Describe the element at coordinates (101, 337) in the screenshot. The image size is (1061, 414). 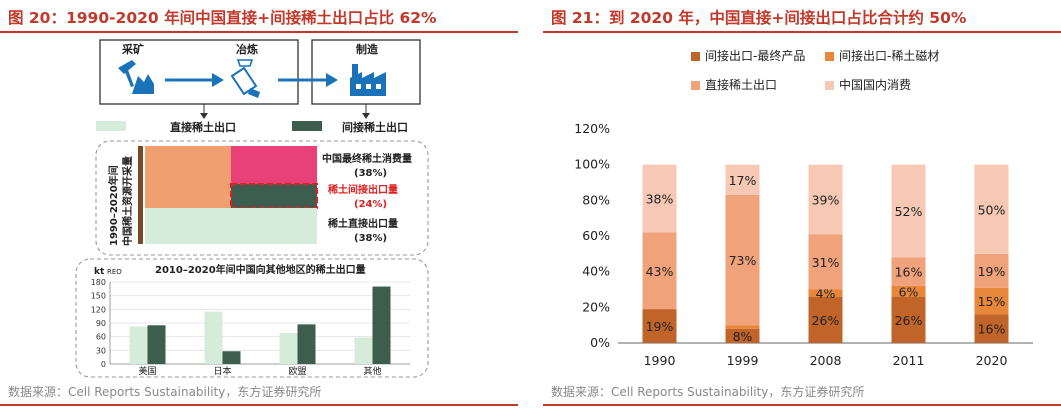
I see `left-bar-ytick-label: 60` at that location.